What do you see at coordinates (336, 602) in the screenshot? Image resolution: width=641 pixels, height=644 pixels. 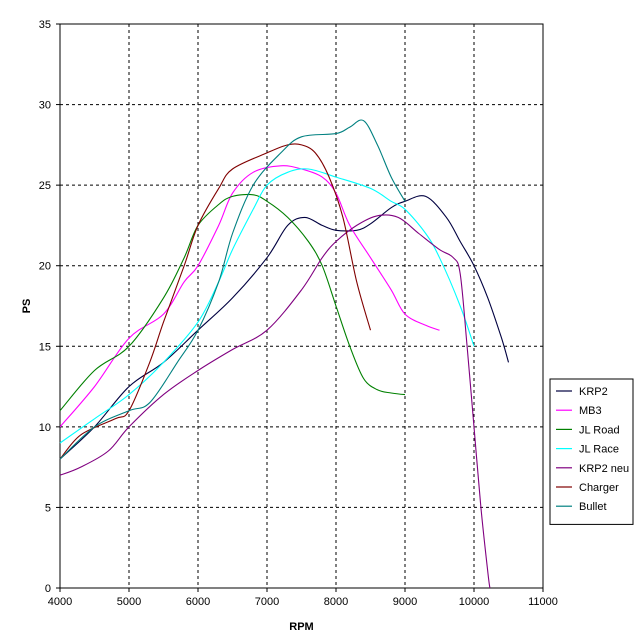 I see `x-tick-label-4: 8000` at bounding box center [336, 602].